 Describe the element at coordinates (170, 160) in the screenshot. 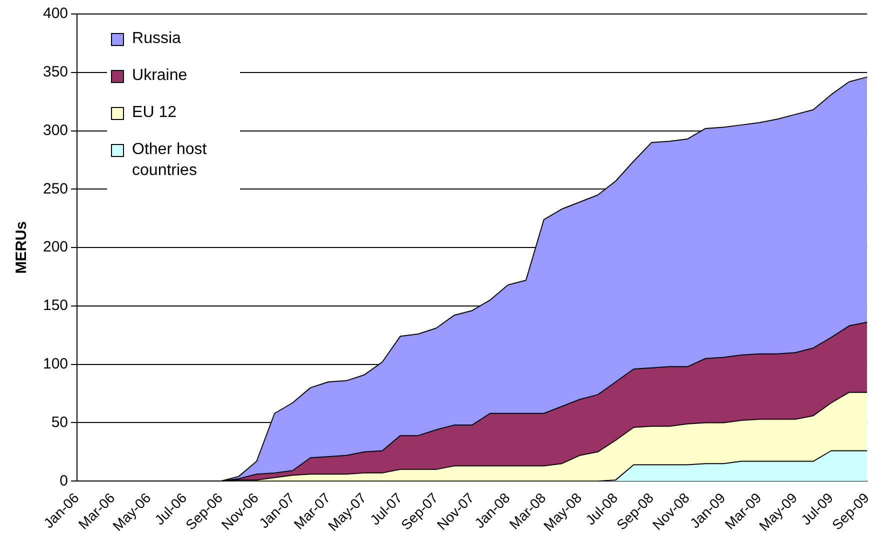

I see `legend-label: Other host countries` at that location.